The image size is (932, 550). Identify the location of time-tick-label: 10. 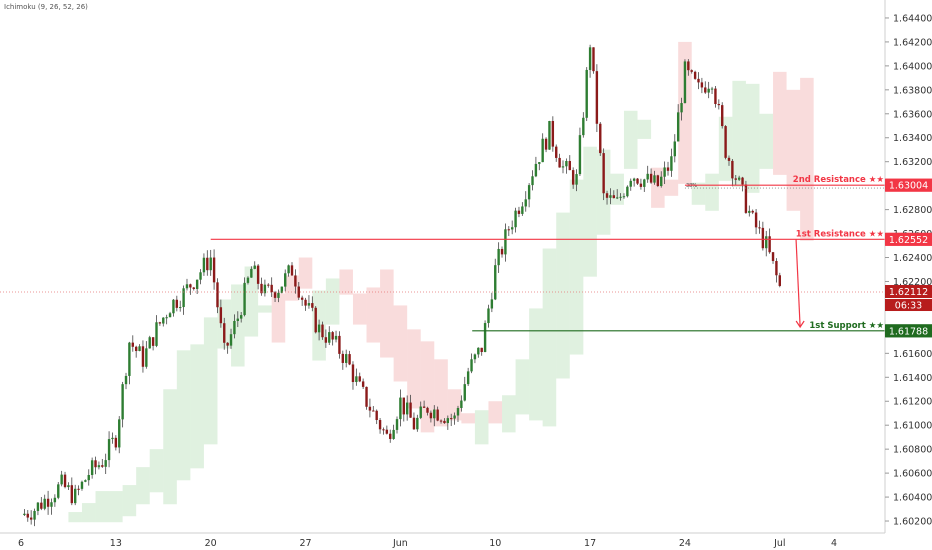
(495, 543).